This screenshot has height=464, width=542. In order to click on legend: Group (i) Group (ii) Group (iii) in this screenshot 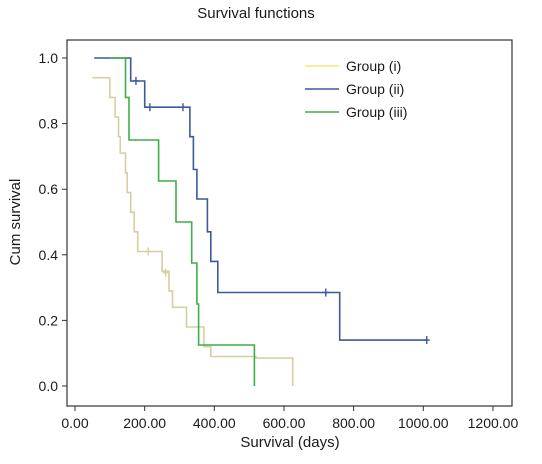, I will do `click(356, 89)`.